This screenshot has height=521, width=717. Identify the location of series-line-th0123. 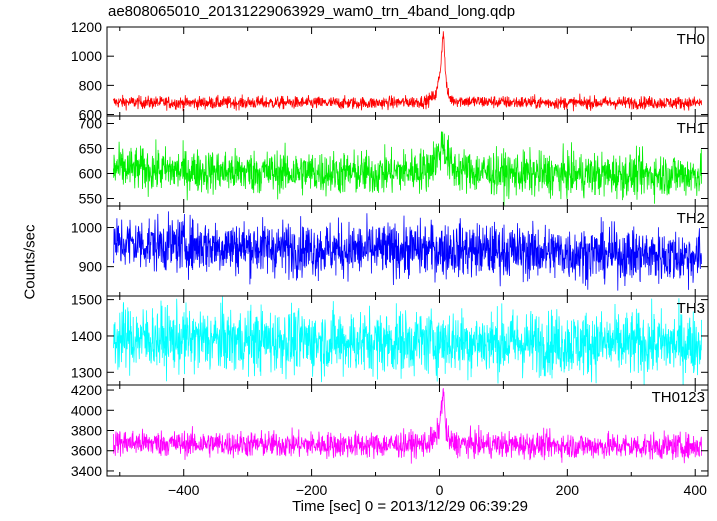
(407, 426).